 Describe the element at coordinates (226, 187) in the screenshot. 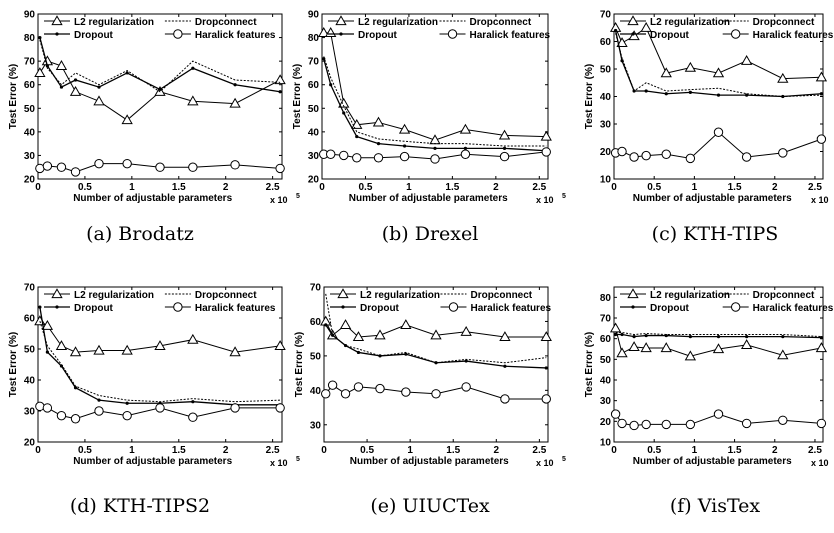

I see `x-tick-label: 2` at that location.